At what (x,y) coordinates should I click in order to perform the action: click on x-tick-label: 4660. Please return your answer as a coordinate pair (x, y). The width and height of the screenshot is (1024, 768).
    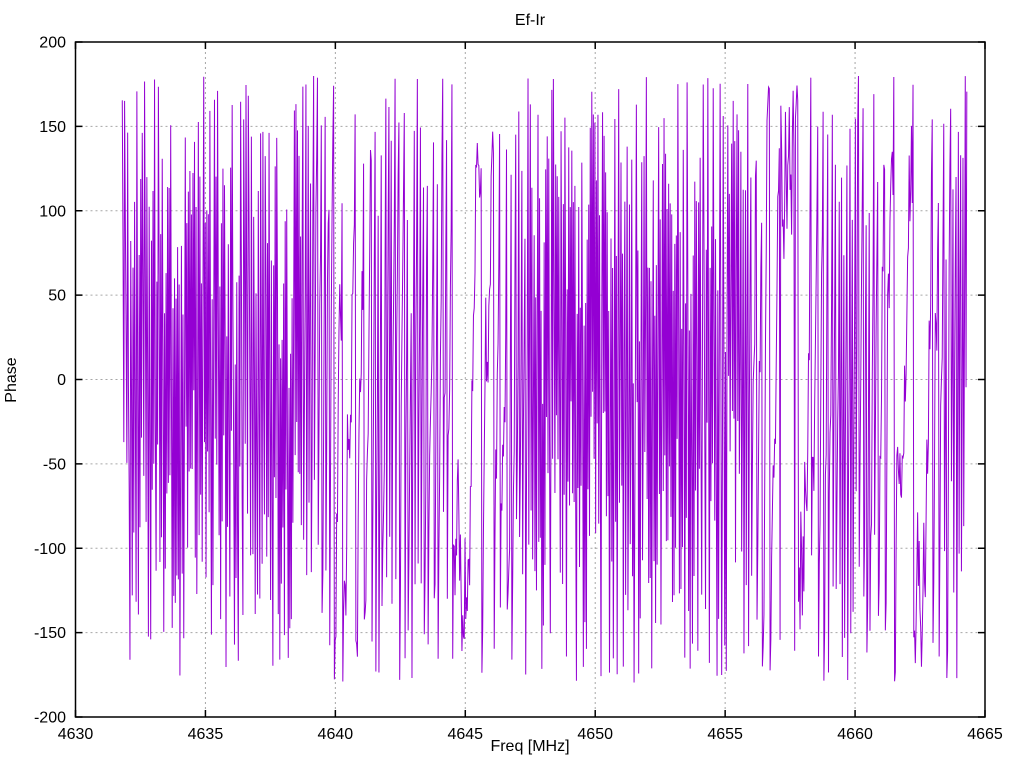
    Looking at the image, I should click on (855, 734).